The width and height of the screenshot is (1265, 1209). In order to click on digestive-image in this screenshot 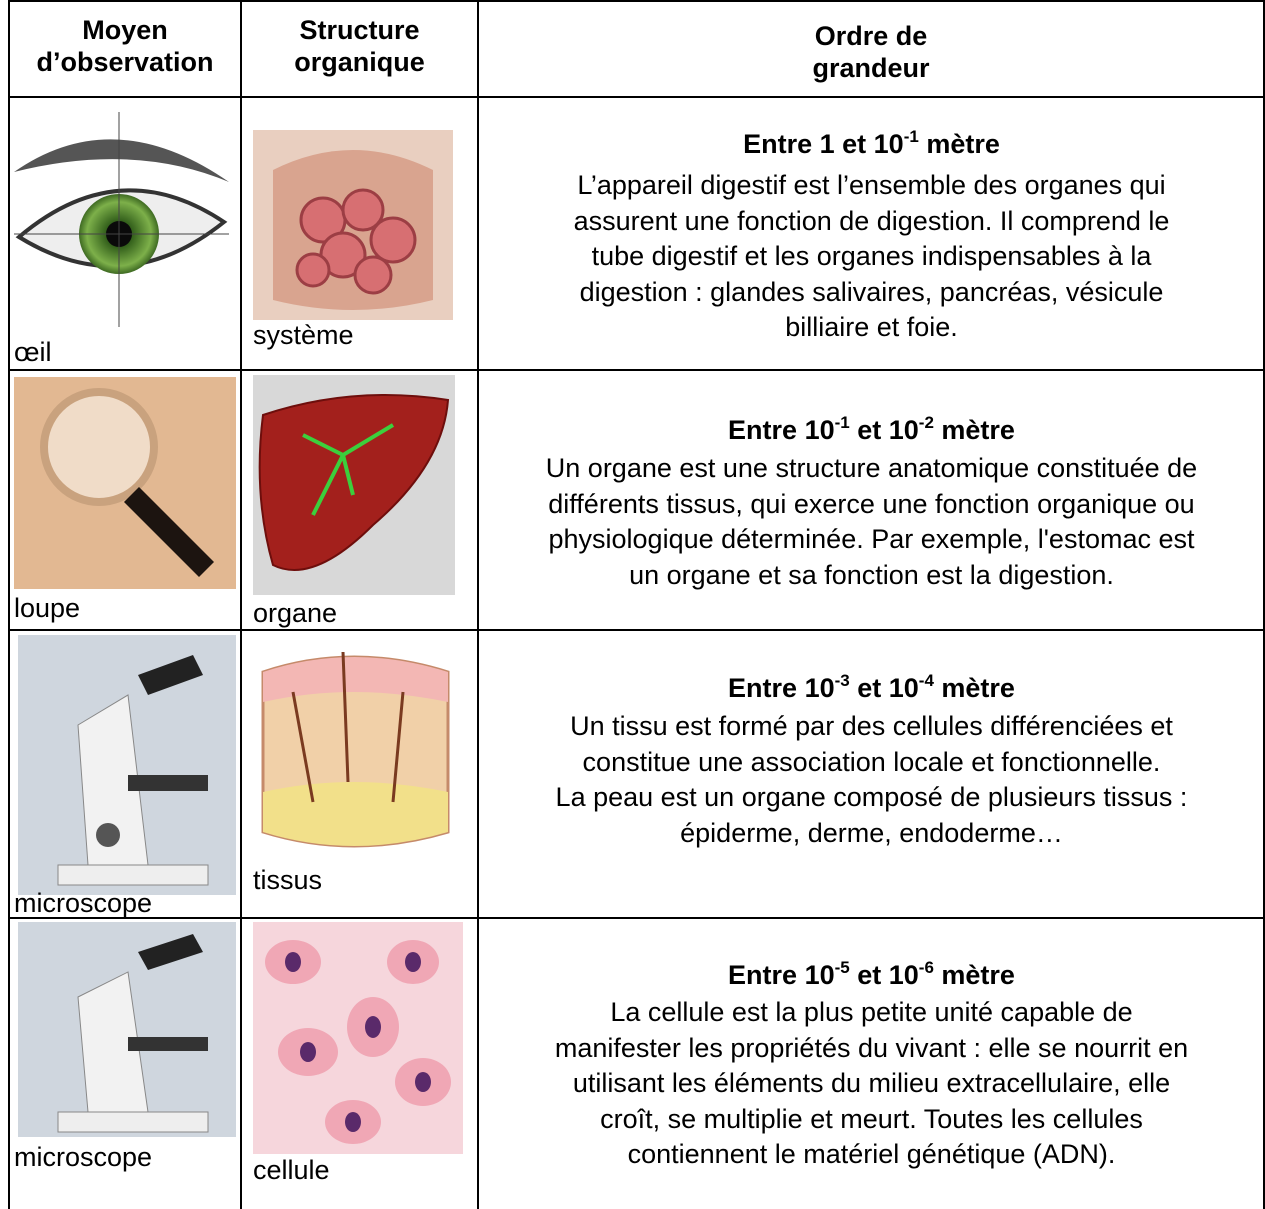, I will do `click(353, 225)`.